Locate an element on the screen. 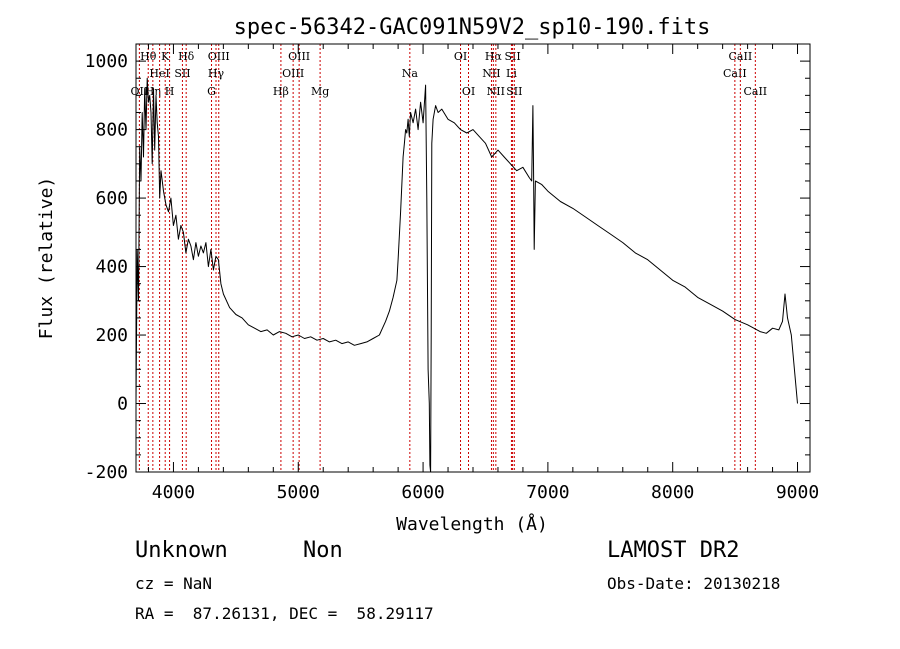  marker-label-4: K is located at coordinates (165, 56).